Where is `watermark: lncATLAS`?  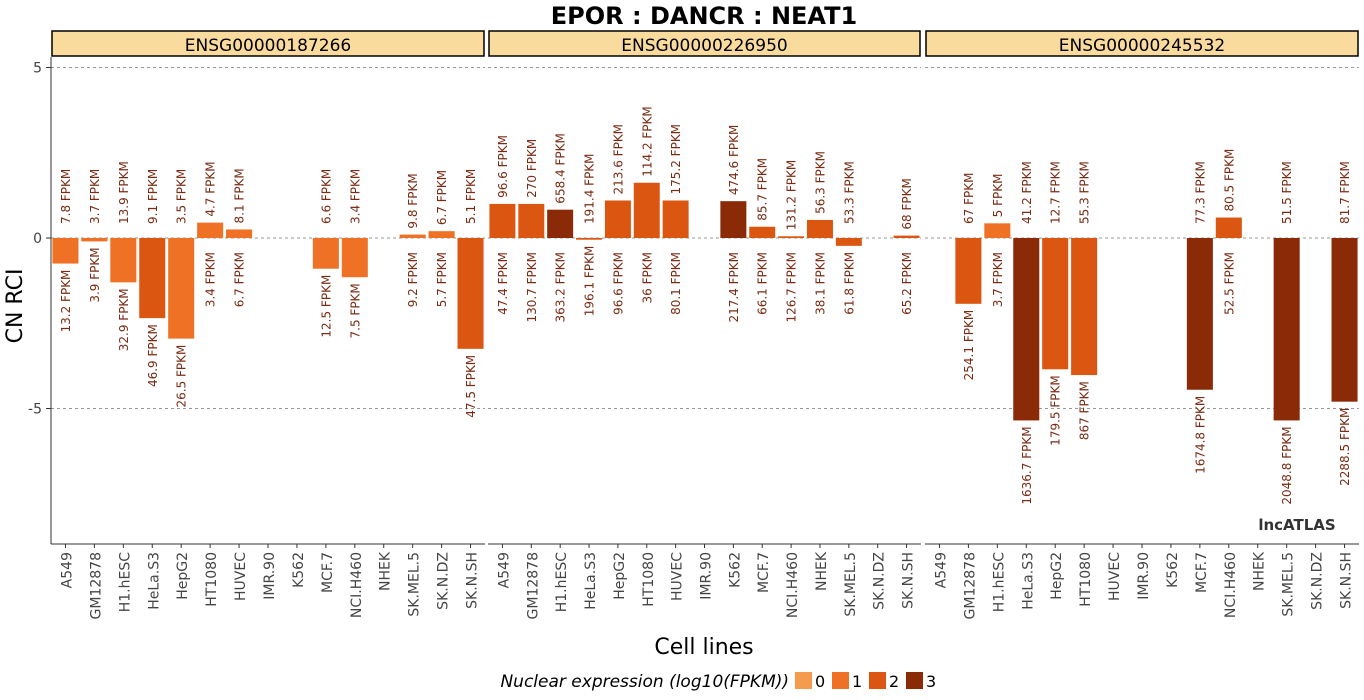
watermark: lncATLAS is located at coordinates (1296, 525).